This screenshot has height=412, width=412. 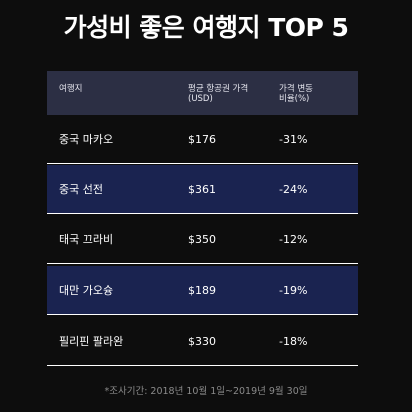 I want to click on header-price-change: 가격 변동 비율(%), so click(x=309, y=94).